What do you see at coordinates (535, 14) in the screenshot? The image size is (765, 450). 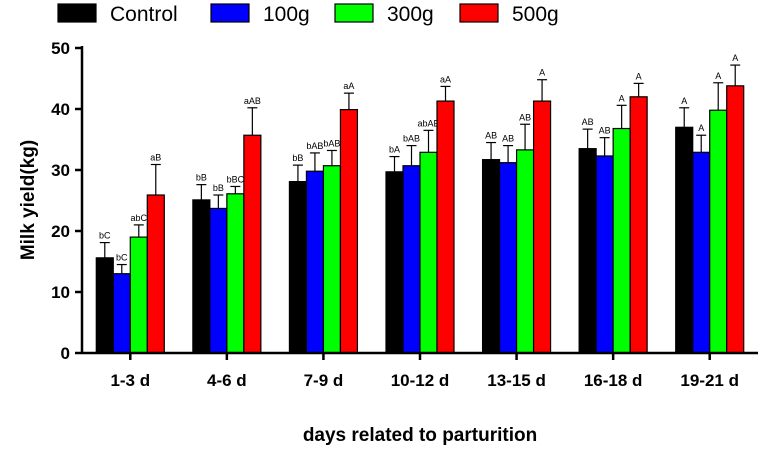 I see `legend-label: 500g` at bounding box center [535, 14].